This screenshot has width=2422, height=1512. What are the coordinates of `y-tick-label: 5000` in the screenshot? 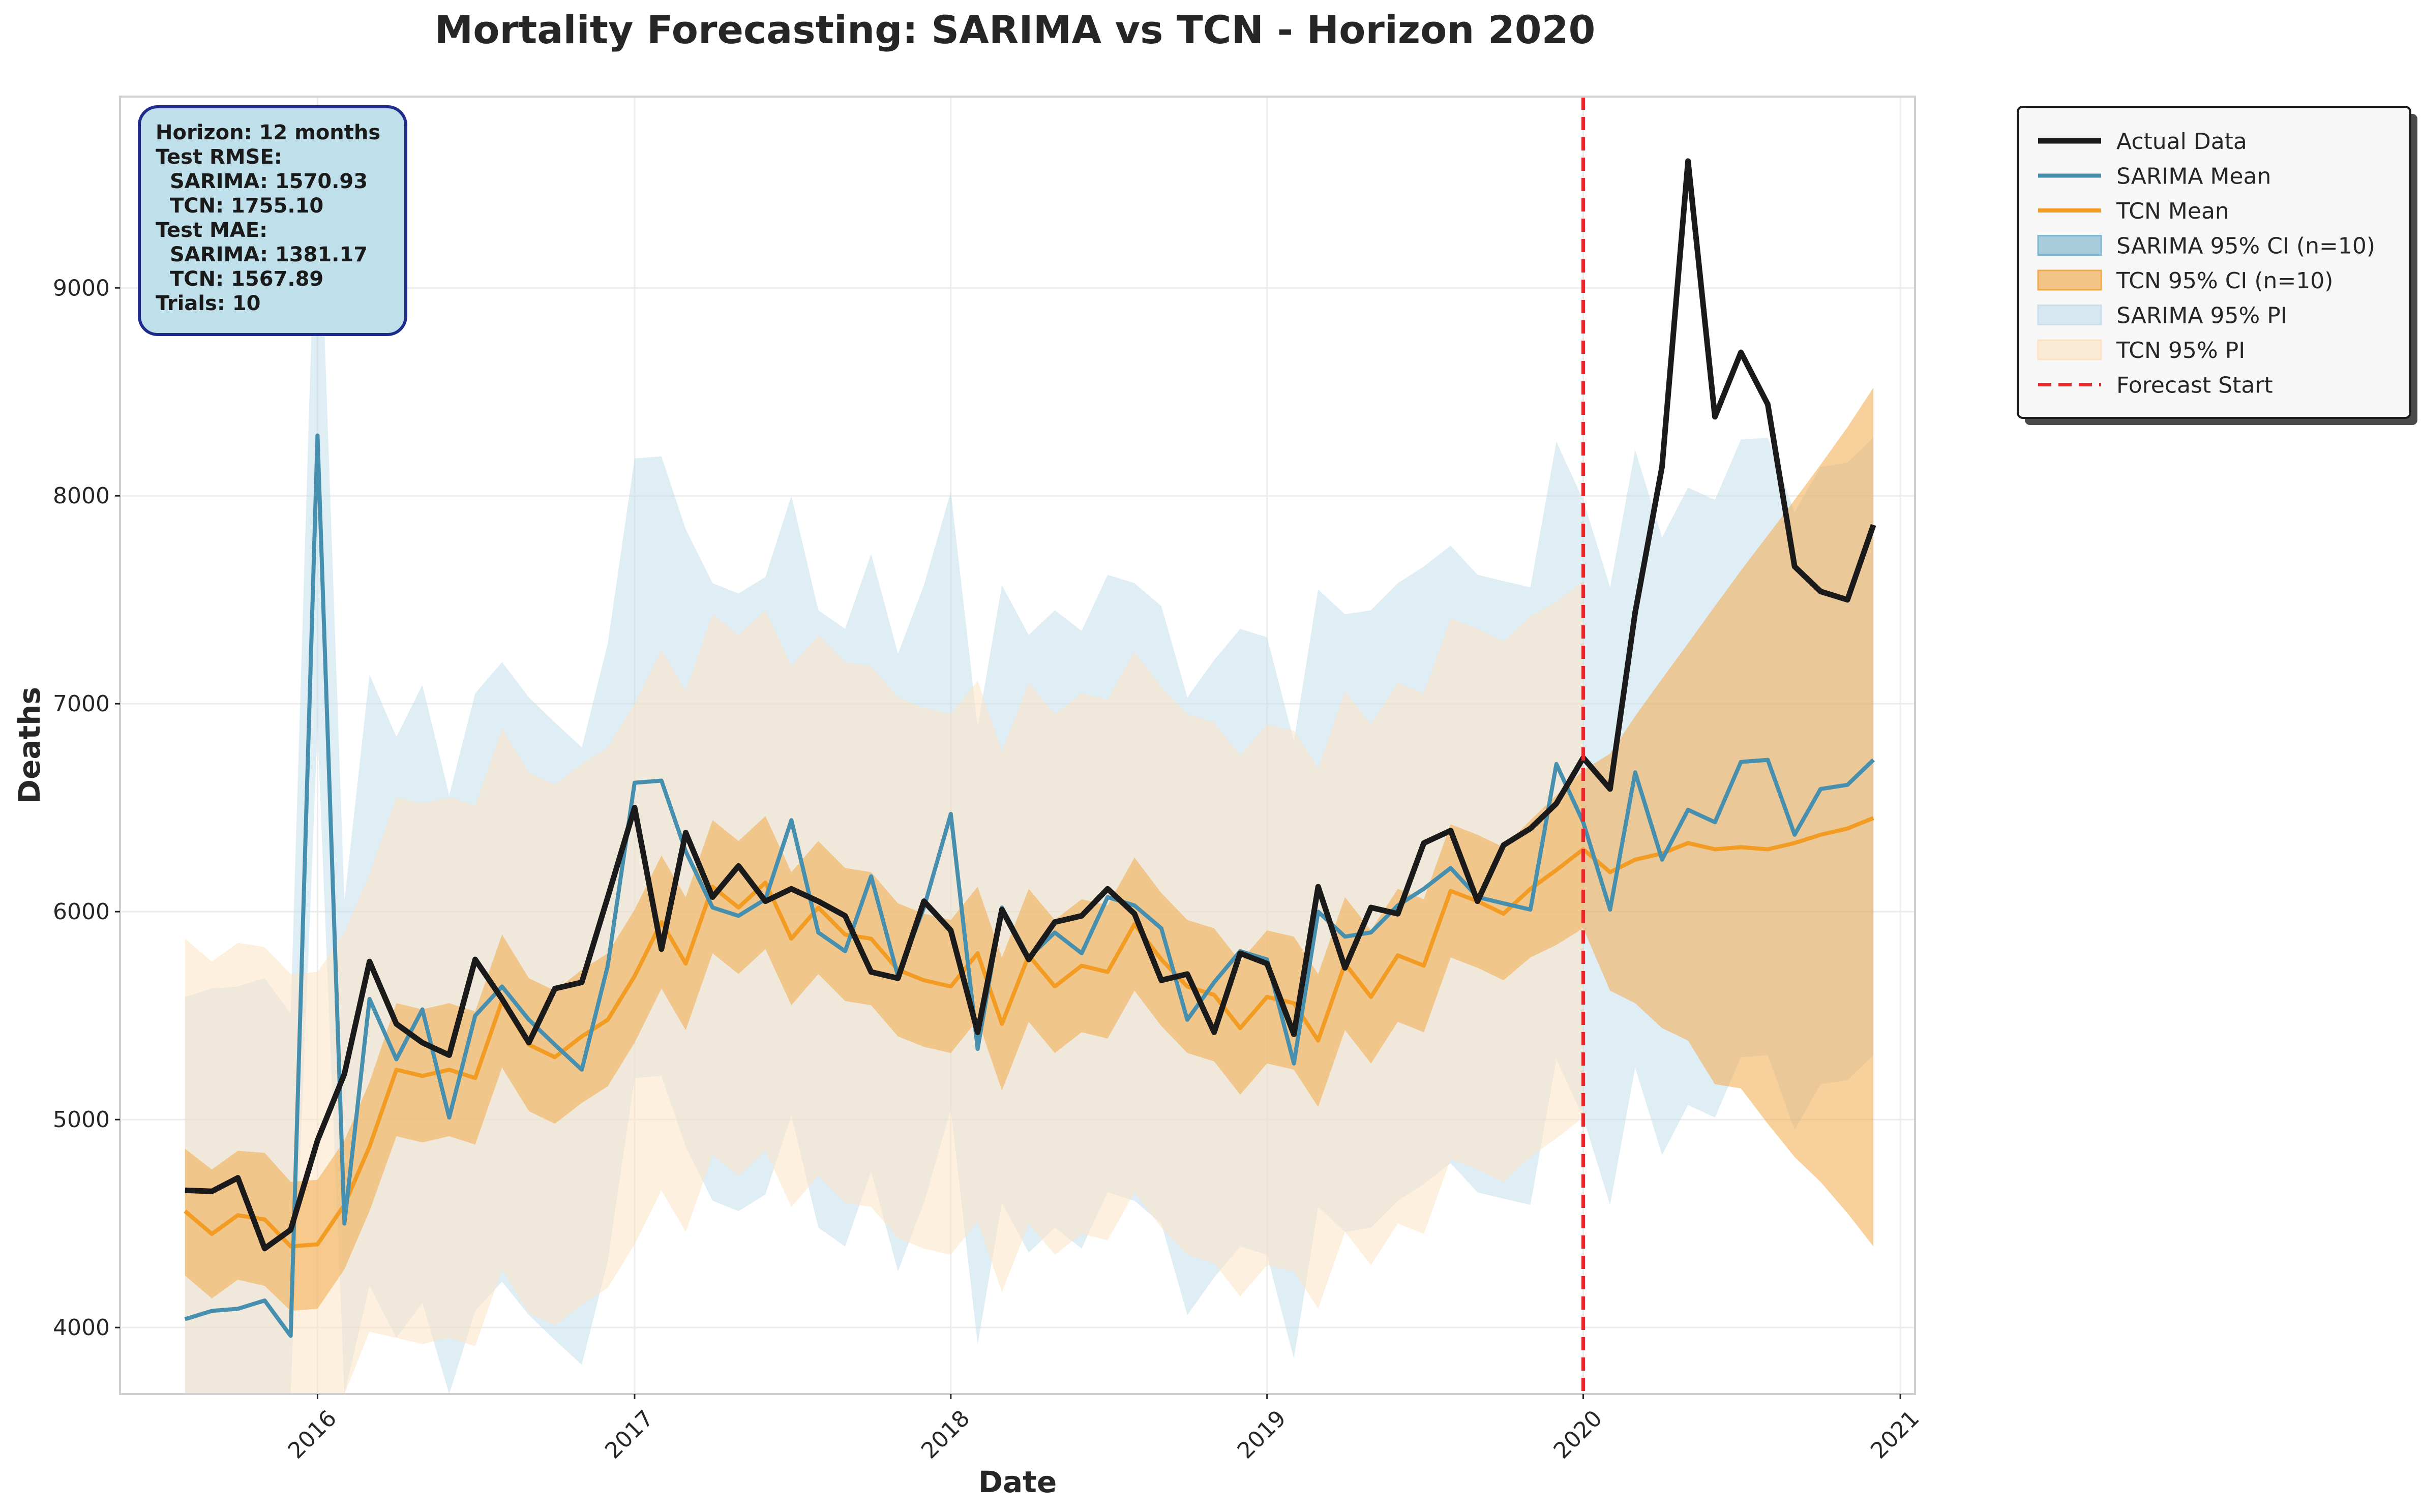 It's located at (81, 1120).